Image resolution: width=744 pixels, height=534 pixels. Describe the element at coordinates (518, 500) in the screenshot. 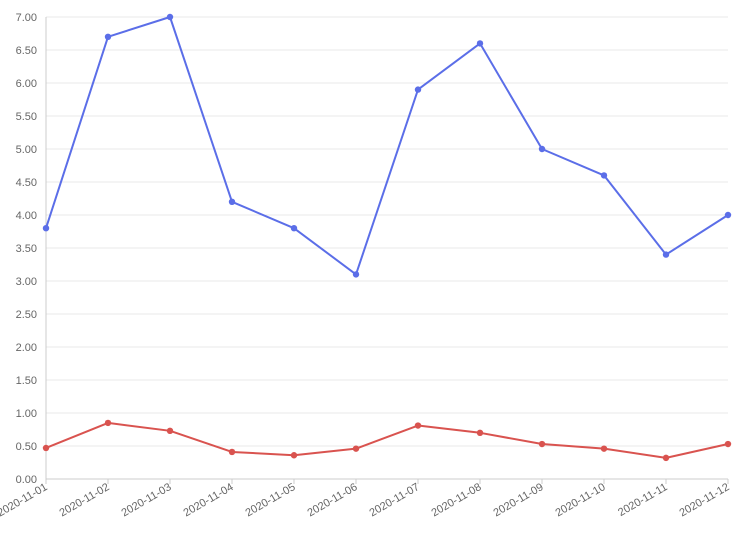

I see `x-tick-label: 2020-11-09` at that location.